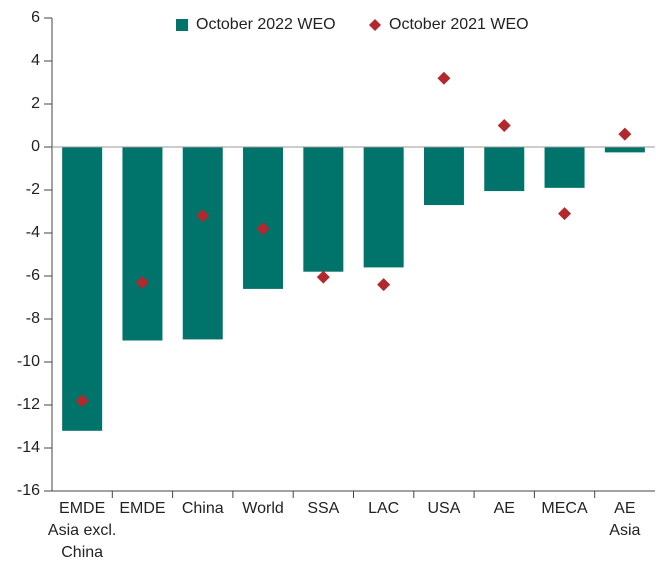  I want to click on x-tick-label: AE, so click(504, 508).